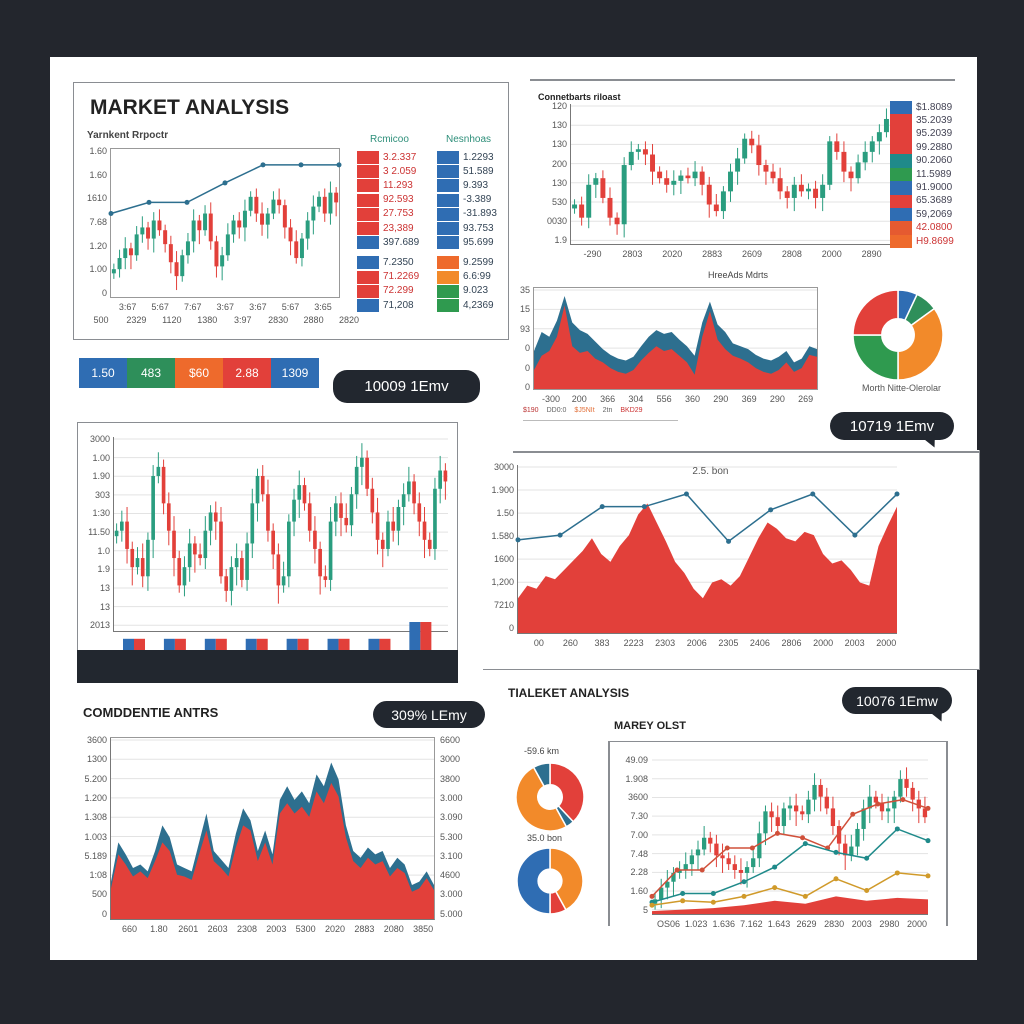  Describe the element at coordinates (806, 924) in the screenshot. I see `x-tick-label: 2629` at that location.